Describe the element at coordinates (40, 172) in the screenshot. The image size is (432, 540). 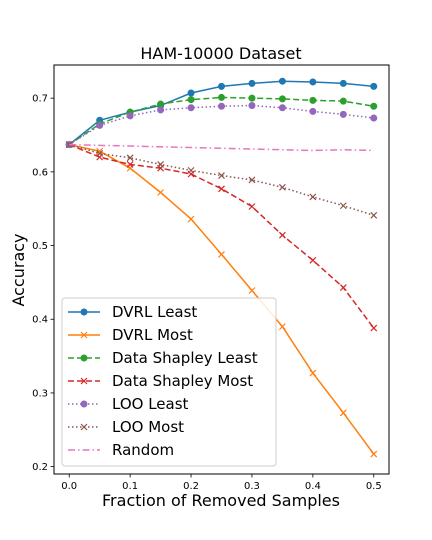
I see `y-tick-label: 0.6` at that location.